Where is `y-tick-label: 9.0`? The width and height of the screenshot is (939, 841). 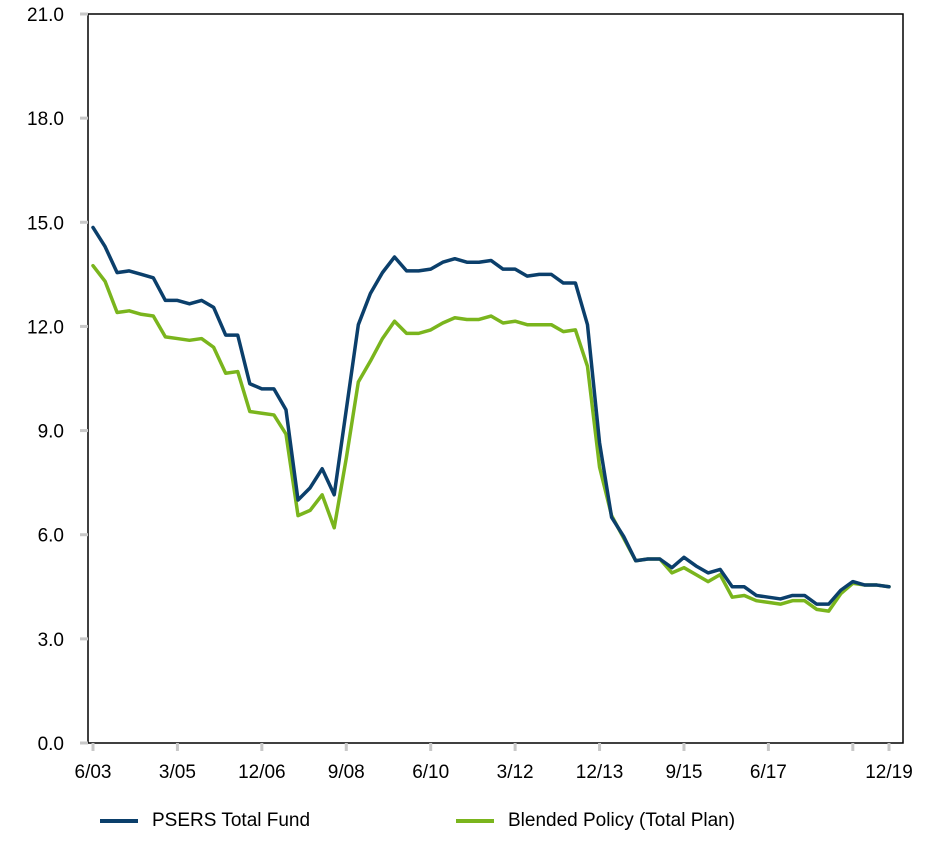
y-tick-label: 9.0 is located at coordinates (51, 432).